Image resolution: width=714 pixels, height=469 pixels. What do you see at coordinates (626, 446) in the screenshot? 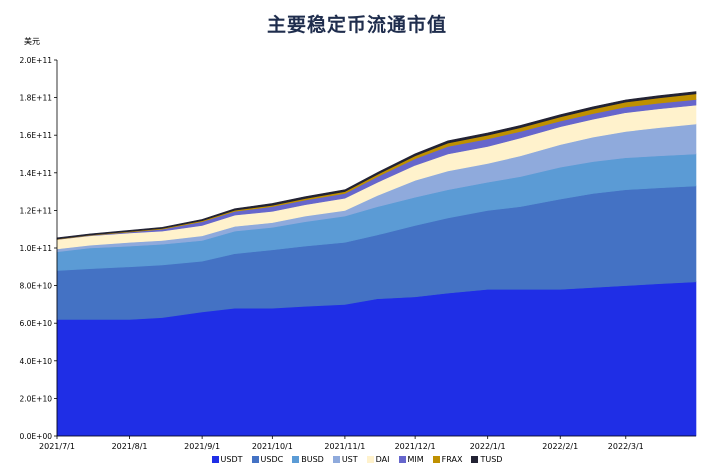
I see `x-tick-label: 2022/3/1` at bounding box center [626, 446].